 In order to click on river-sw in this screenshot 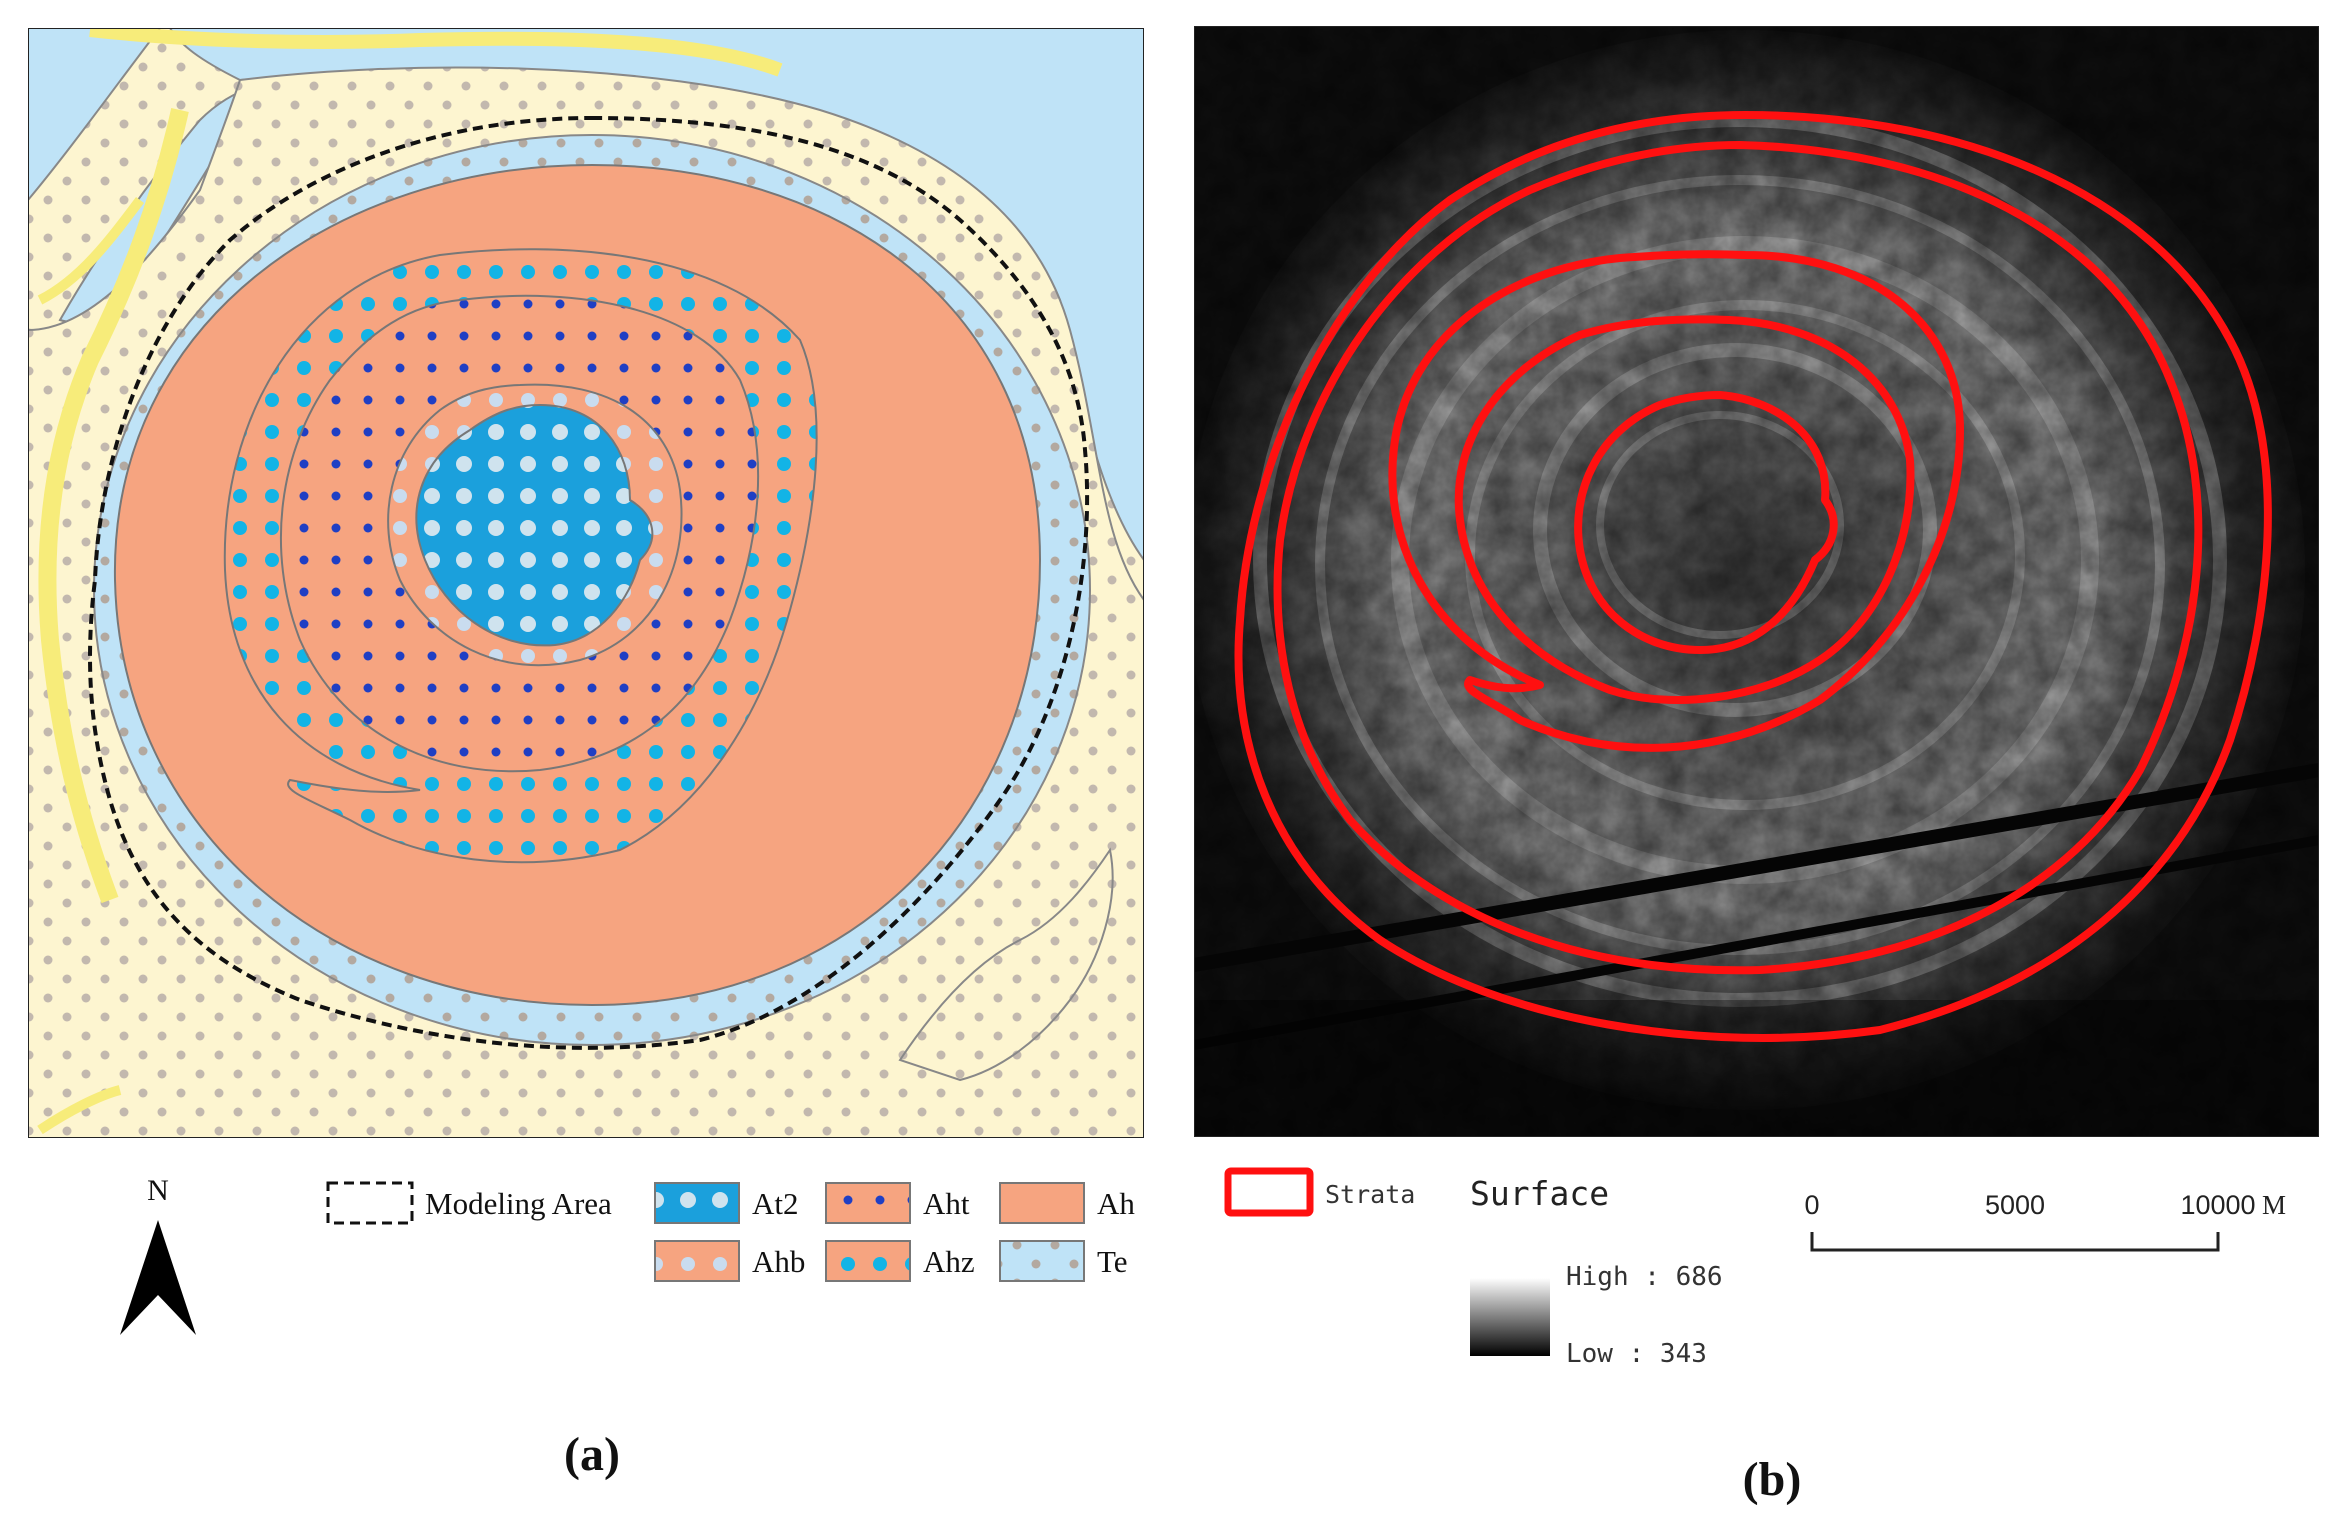, I will do `click(79, 1110)`.